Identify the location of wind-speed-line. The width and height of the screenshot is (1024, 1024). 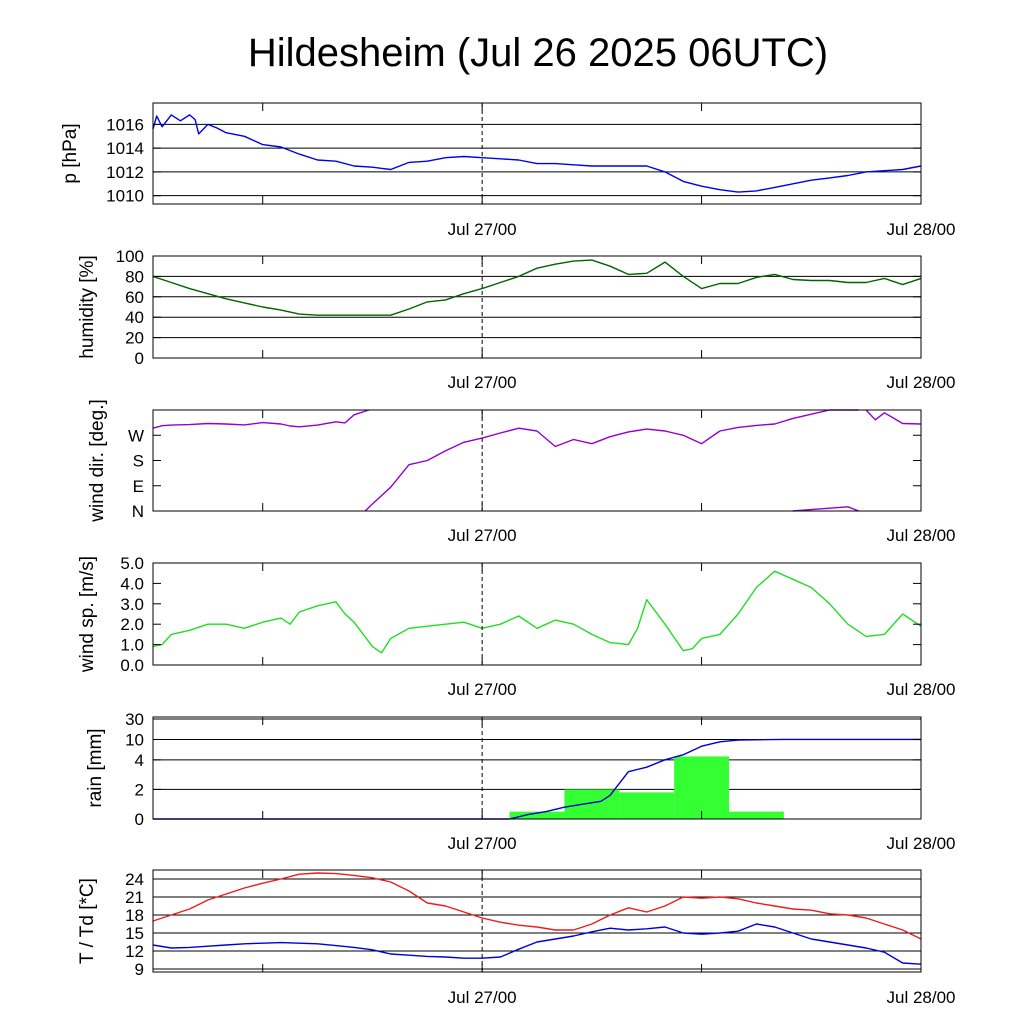
(537, 612).